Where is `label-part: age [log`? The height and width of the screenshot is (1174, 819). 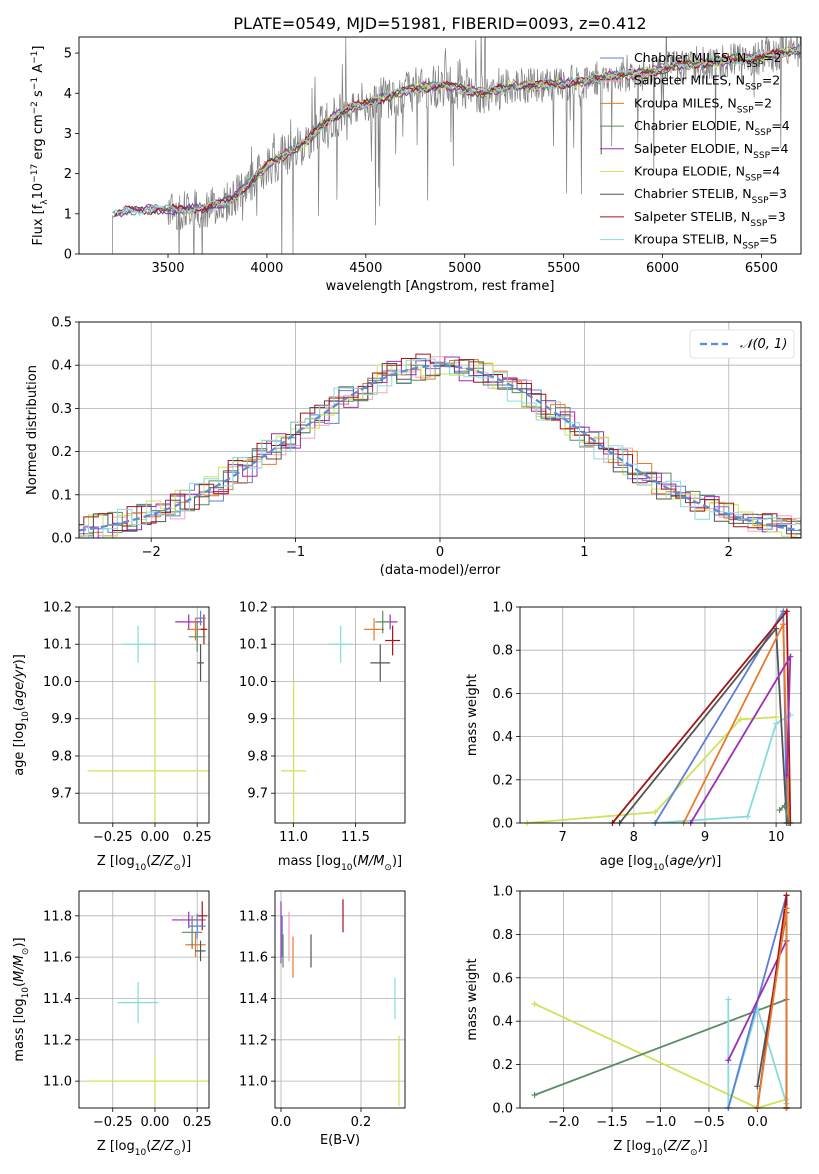 label-part: age [log is located at coordinates (19, 749).